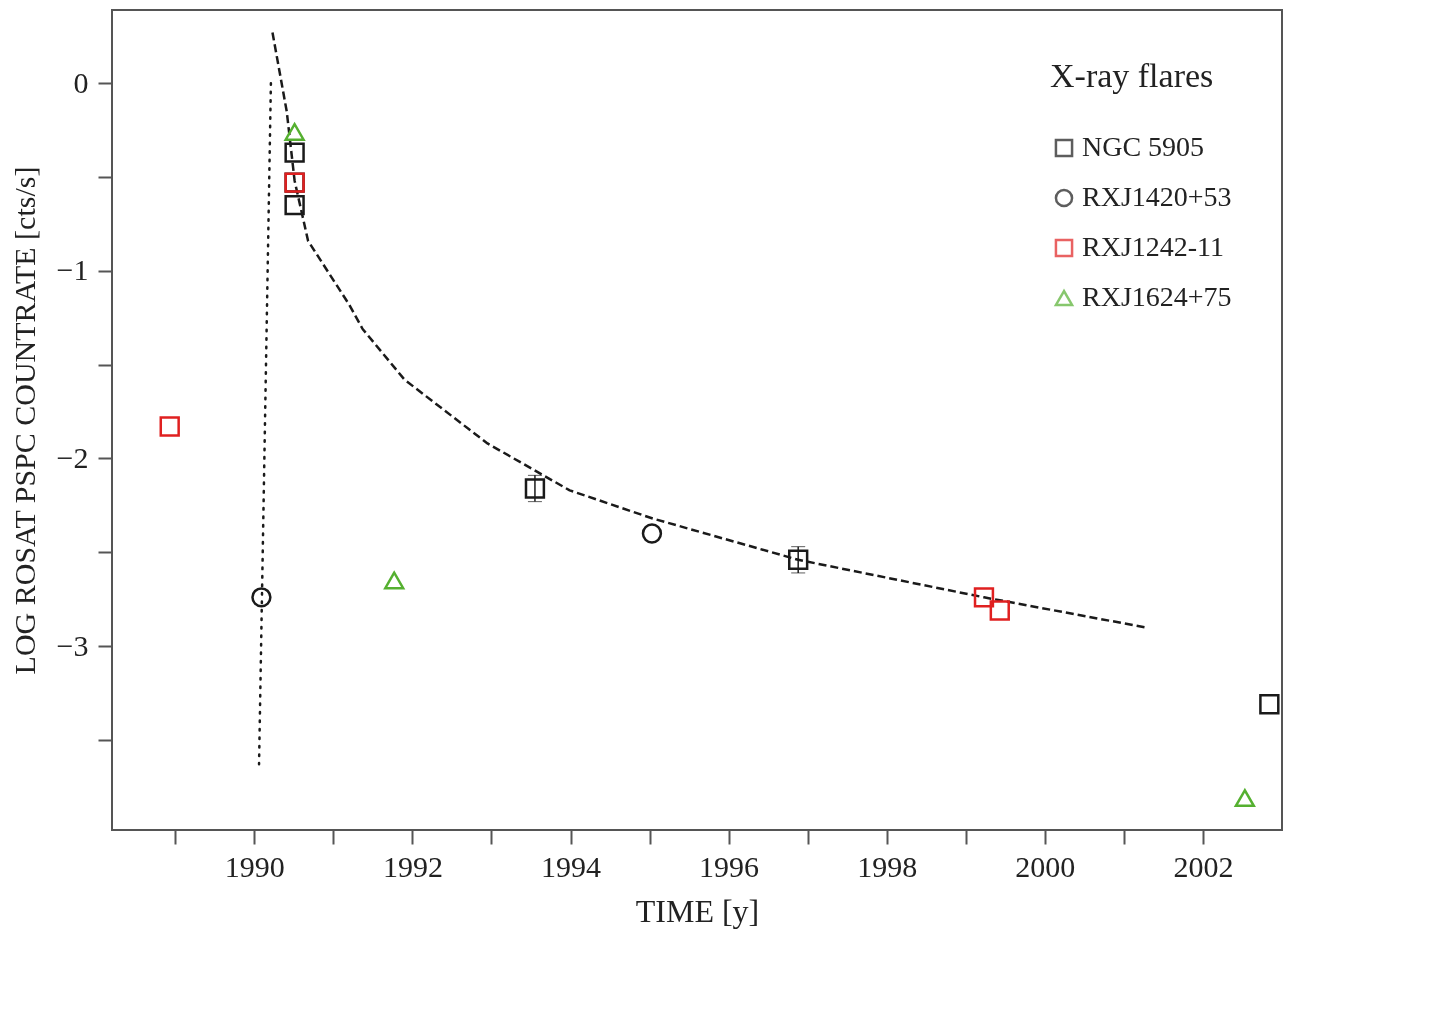 The width and height of the screenshot is (1453, 1022). What do you see at coordinates (697, 910) in the screenshot?
I see `x-axis-title: TIME [y]` at bounding box center [697, 910].